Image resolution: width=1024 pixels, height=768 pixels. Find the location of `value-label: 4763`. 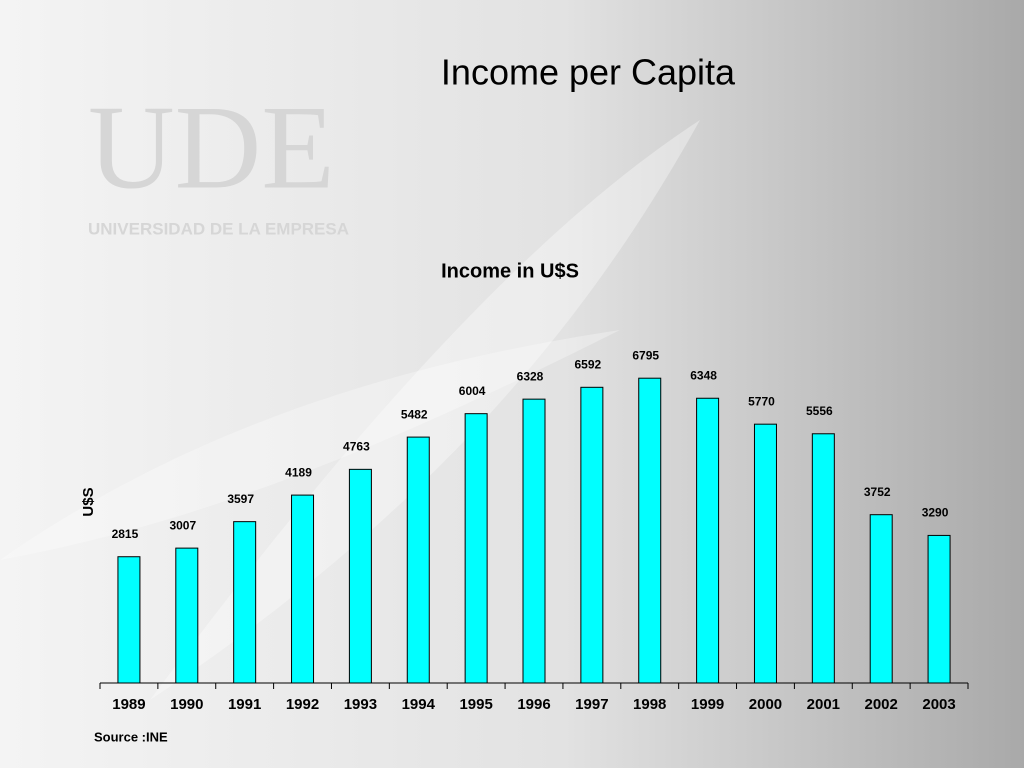

value-label: 4763 is located at coordinates (356, 447).